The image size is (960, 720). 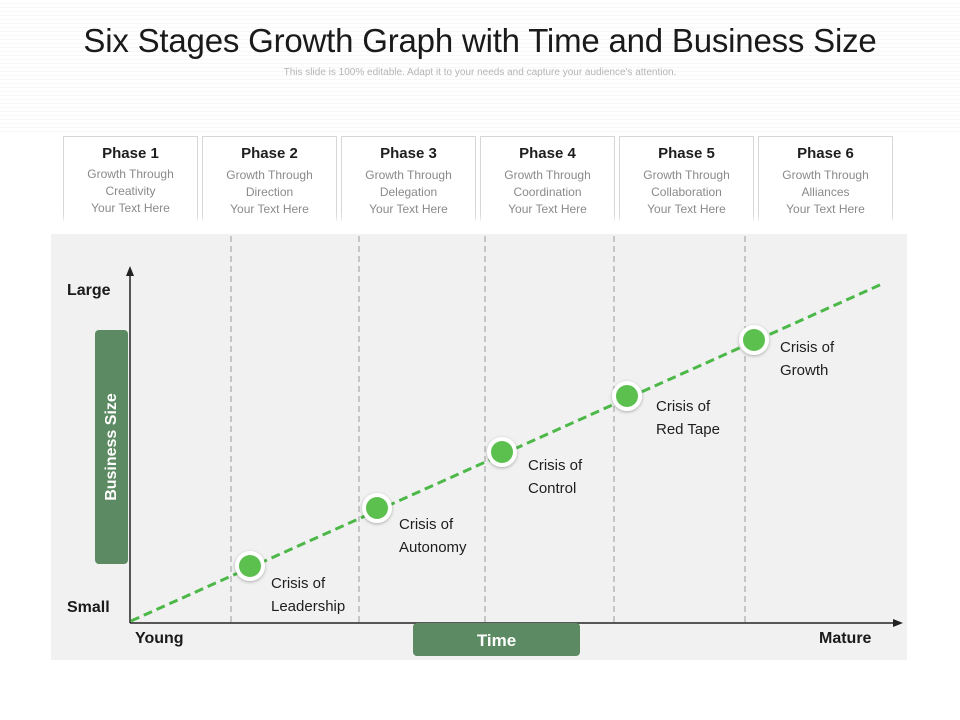 What do you see at coordinates (269, 192) in the screenshot?
I see `phase-desc-line: Direction` at bounding box center [269, 192].